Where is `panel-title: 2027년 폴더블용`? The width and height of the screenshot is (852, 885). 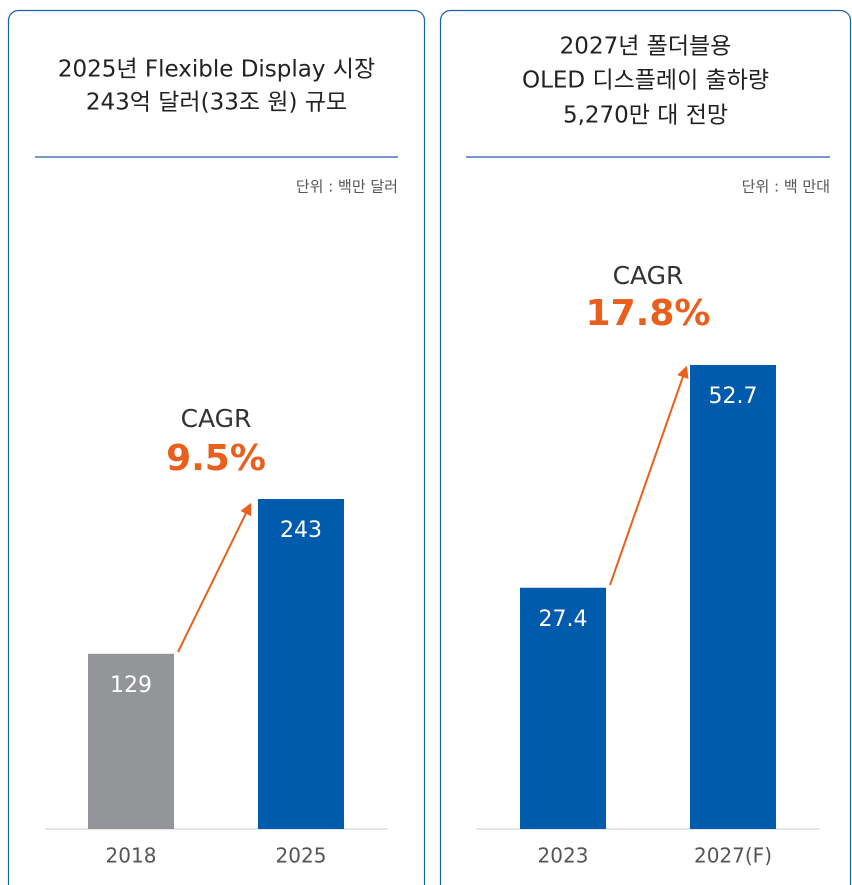 panel-title: 2027년 폴더블용 is located at coordinates (646, 47).